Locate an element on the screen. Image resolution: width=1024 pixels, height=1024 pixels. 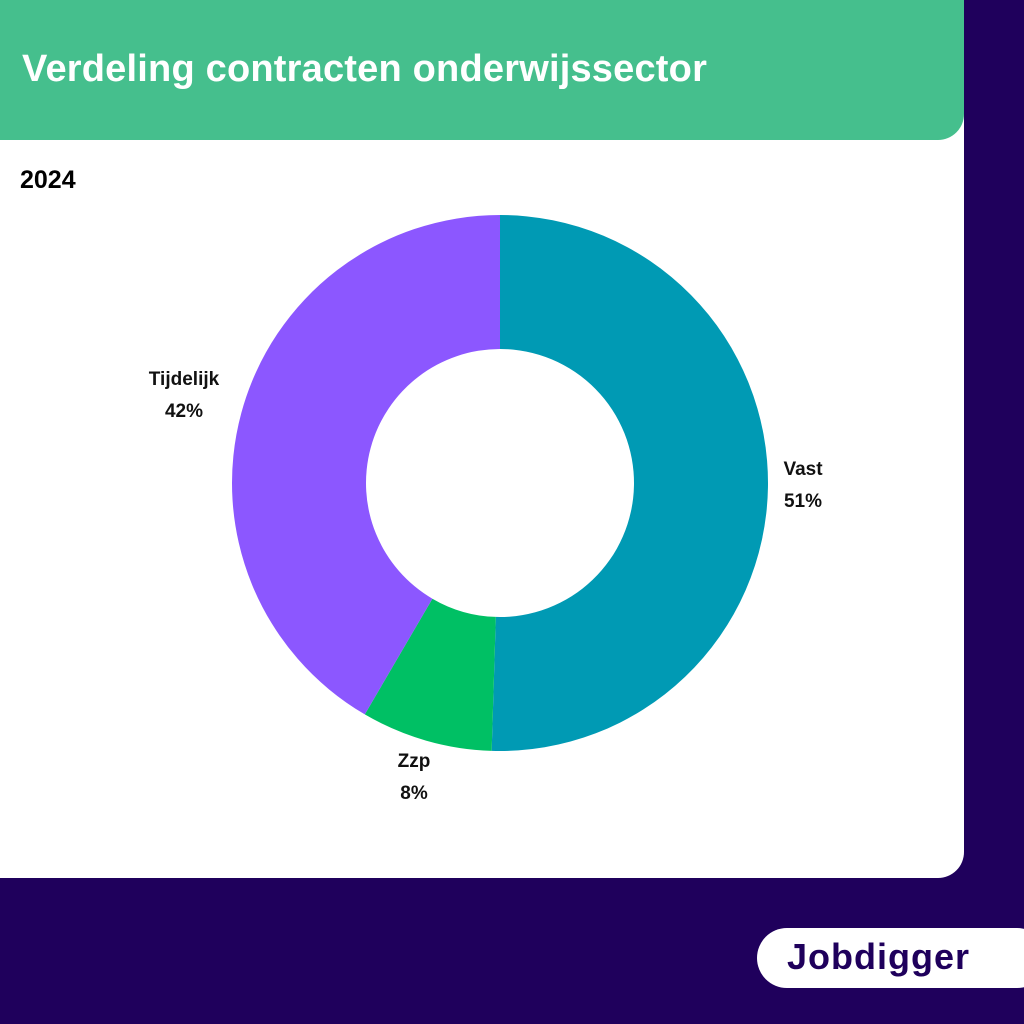
brand-badge: Jobdigger is located at coordinates (890, 958).